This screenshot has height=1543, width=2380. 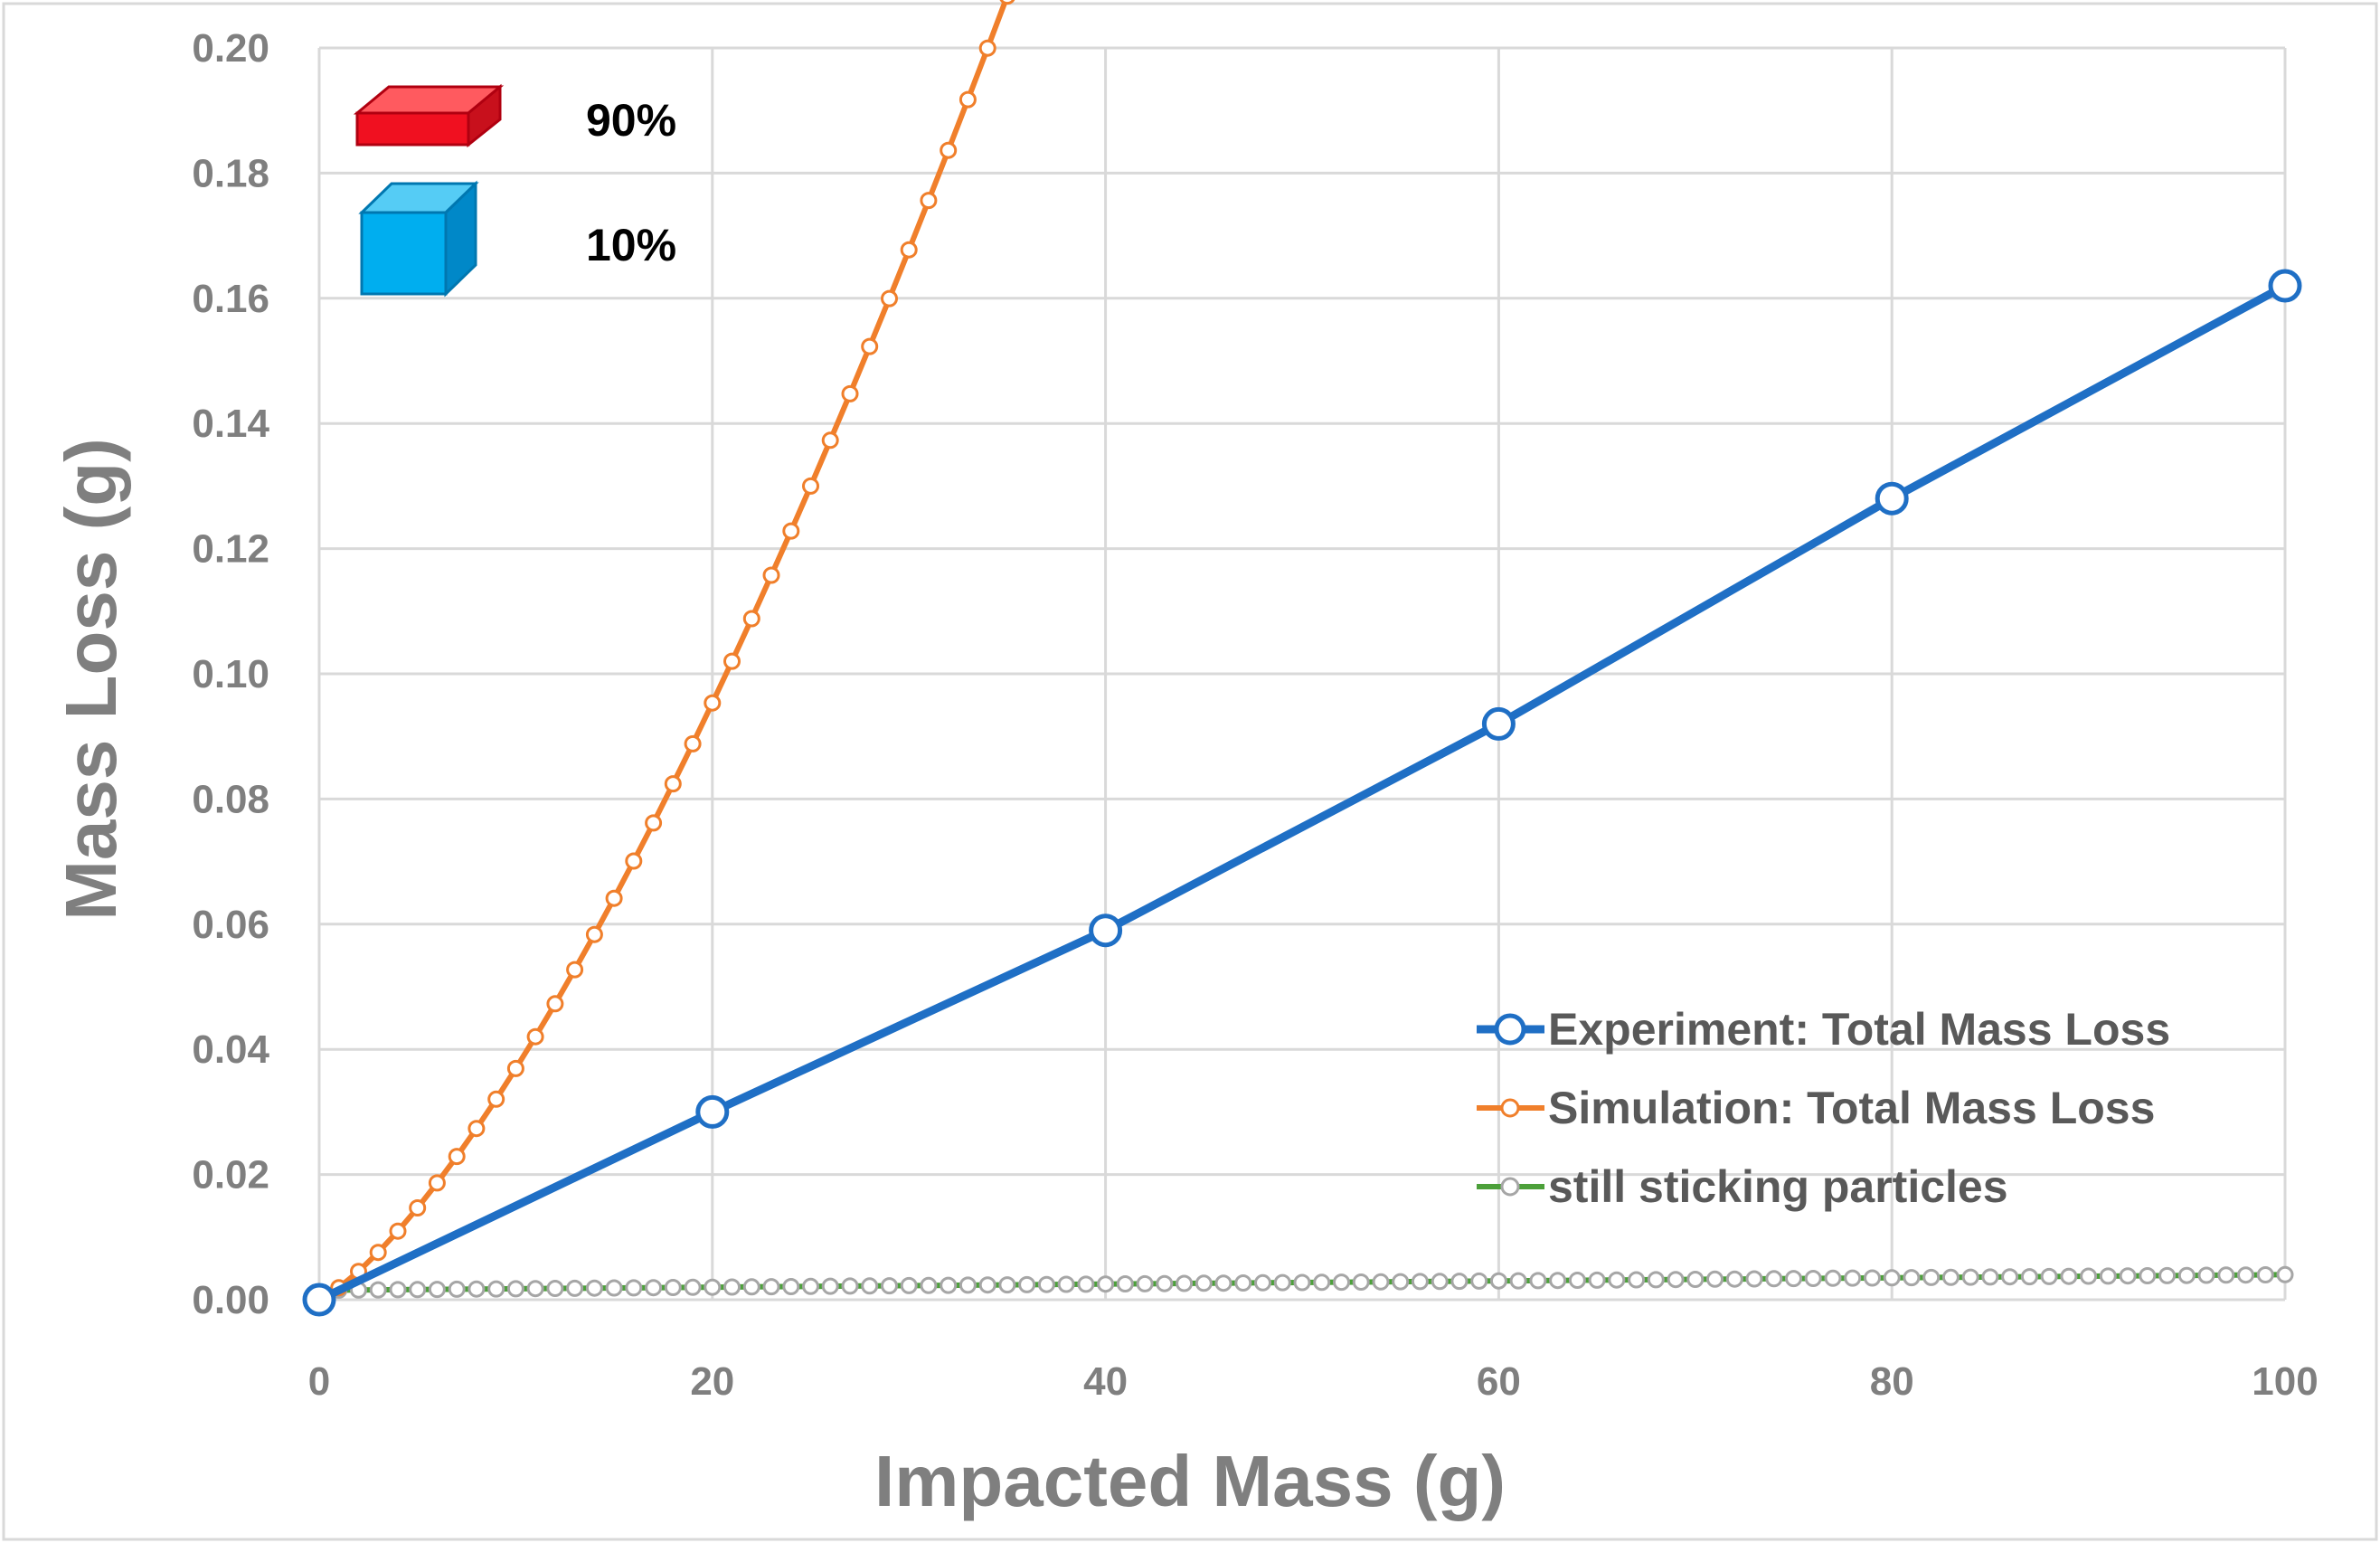 What do you see at coordinates (91, 679) in the screenshot?
I see `y-axis-title: Mass Loss (g)` at bounding box center [91, 679].